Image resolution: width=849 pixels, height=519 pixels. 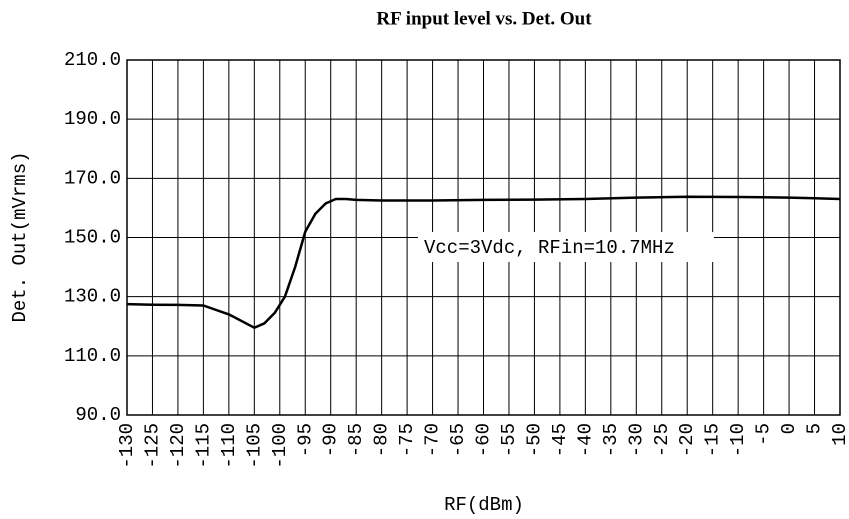 What do you see at coordinates (839, 434) in the screenshot?
I see `x-tick-label: 10` at bounding box center [839, 434].